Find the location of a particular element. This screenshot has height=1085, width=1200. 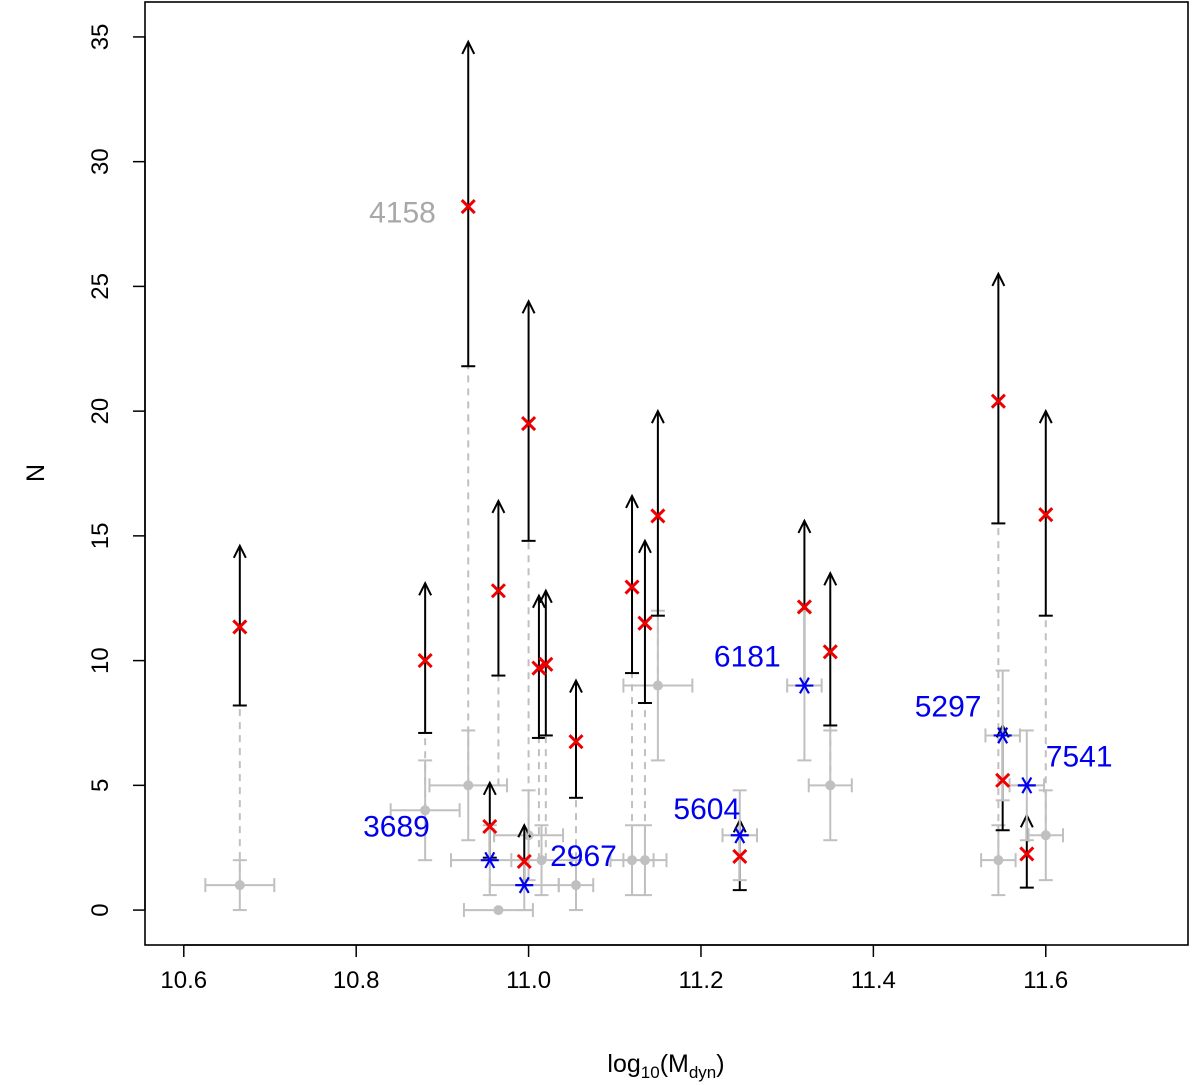

y-tick-label: 25 is located at coordinates (100, 286).